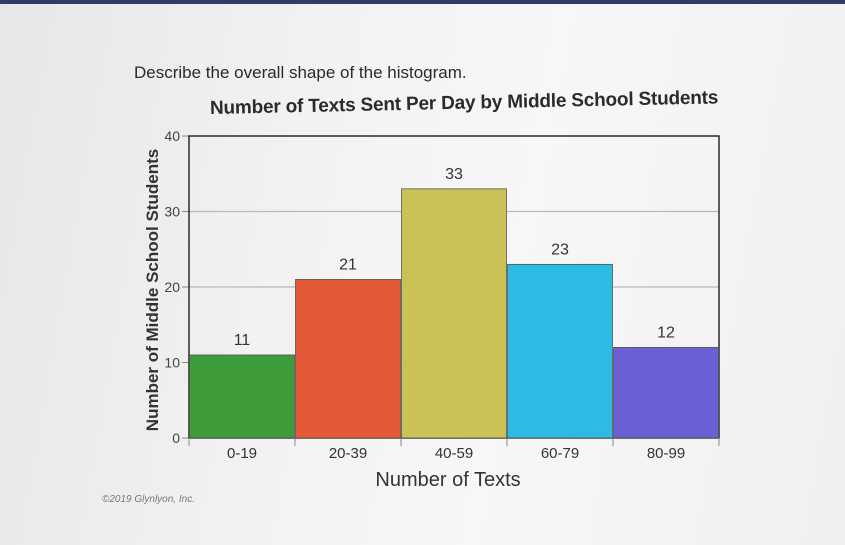  What do you see at coordinates (422, 2) in the screenshot?
I see `top-bar` at bounding box center [422, 2].